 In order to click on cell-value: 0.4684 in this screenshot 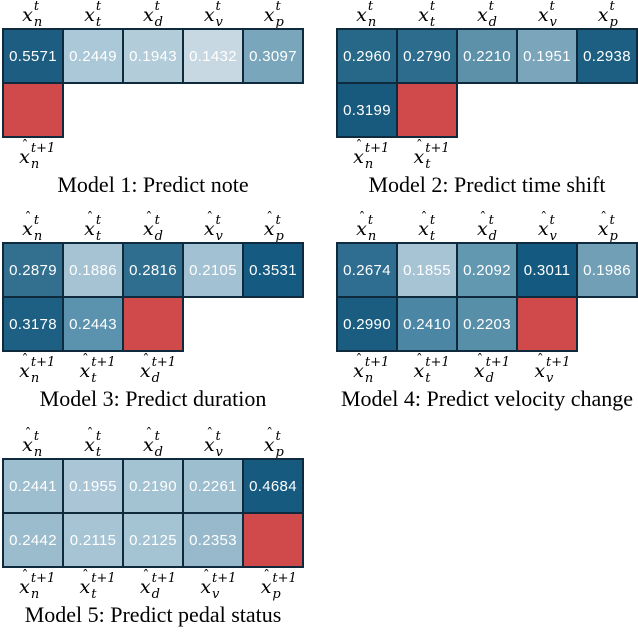, I will do `click(273, 486)`.